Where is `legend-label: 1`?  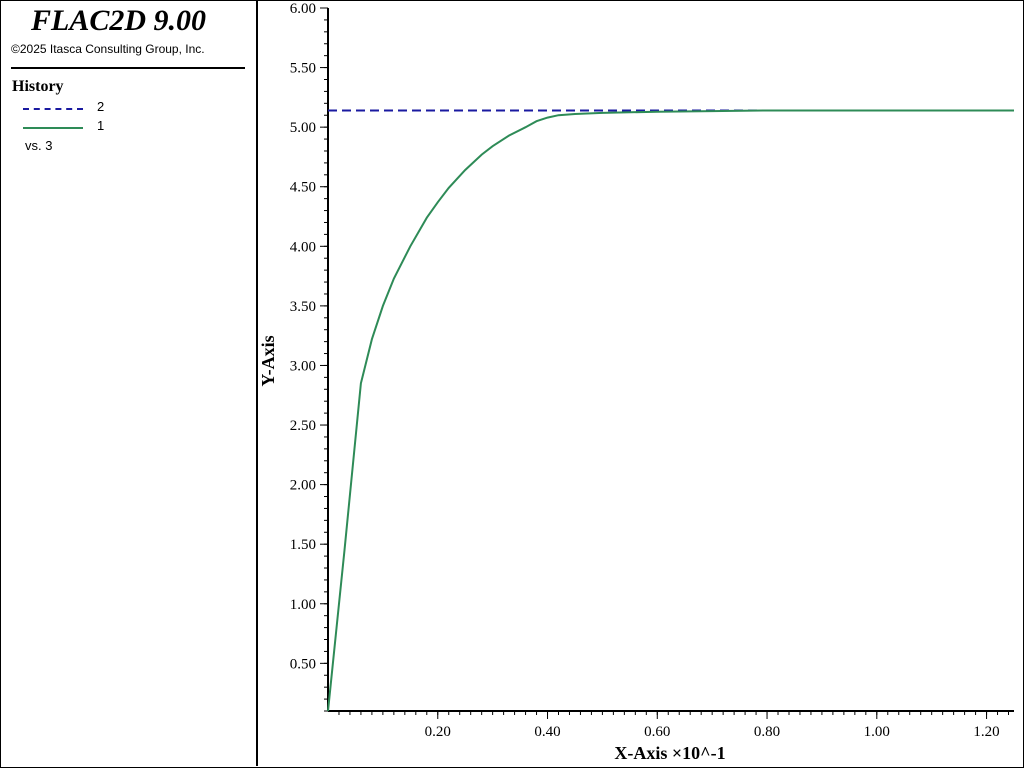
legend-label: 1 is located at coordinates (101, 125).